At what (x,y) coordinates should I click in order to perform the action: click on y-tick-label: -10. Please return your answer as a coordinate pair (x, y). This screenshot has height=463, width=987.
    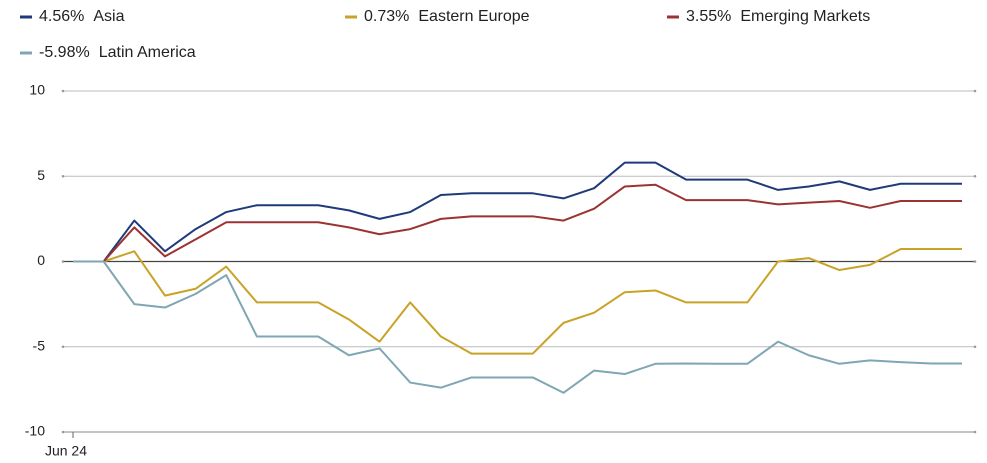
    Looking at the image, I should click on (35, 431).